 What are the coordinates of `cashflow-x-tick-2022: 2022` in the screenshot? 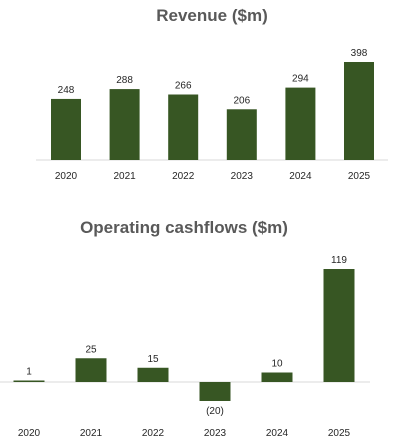 It's located at (153, 433).